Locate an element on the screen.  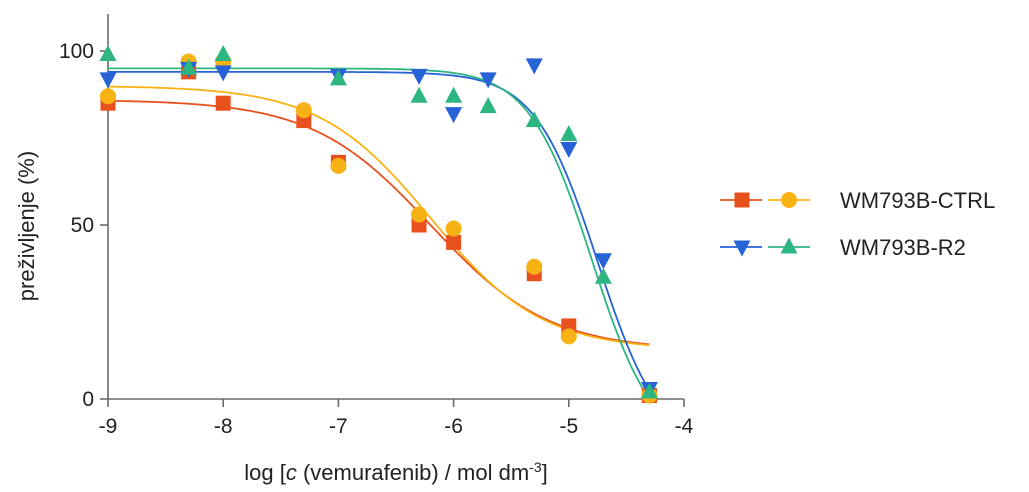
y-tick-label: 50 is located at coordinates (82, 225).